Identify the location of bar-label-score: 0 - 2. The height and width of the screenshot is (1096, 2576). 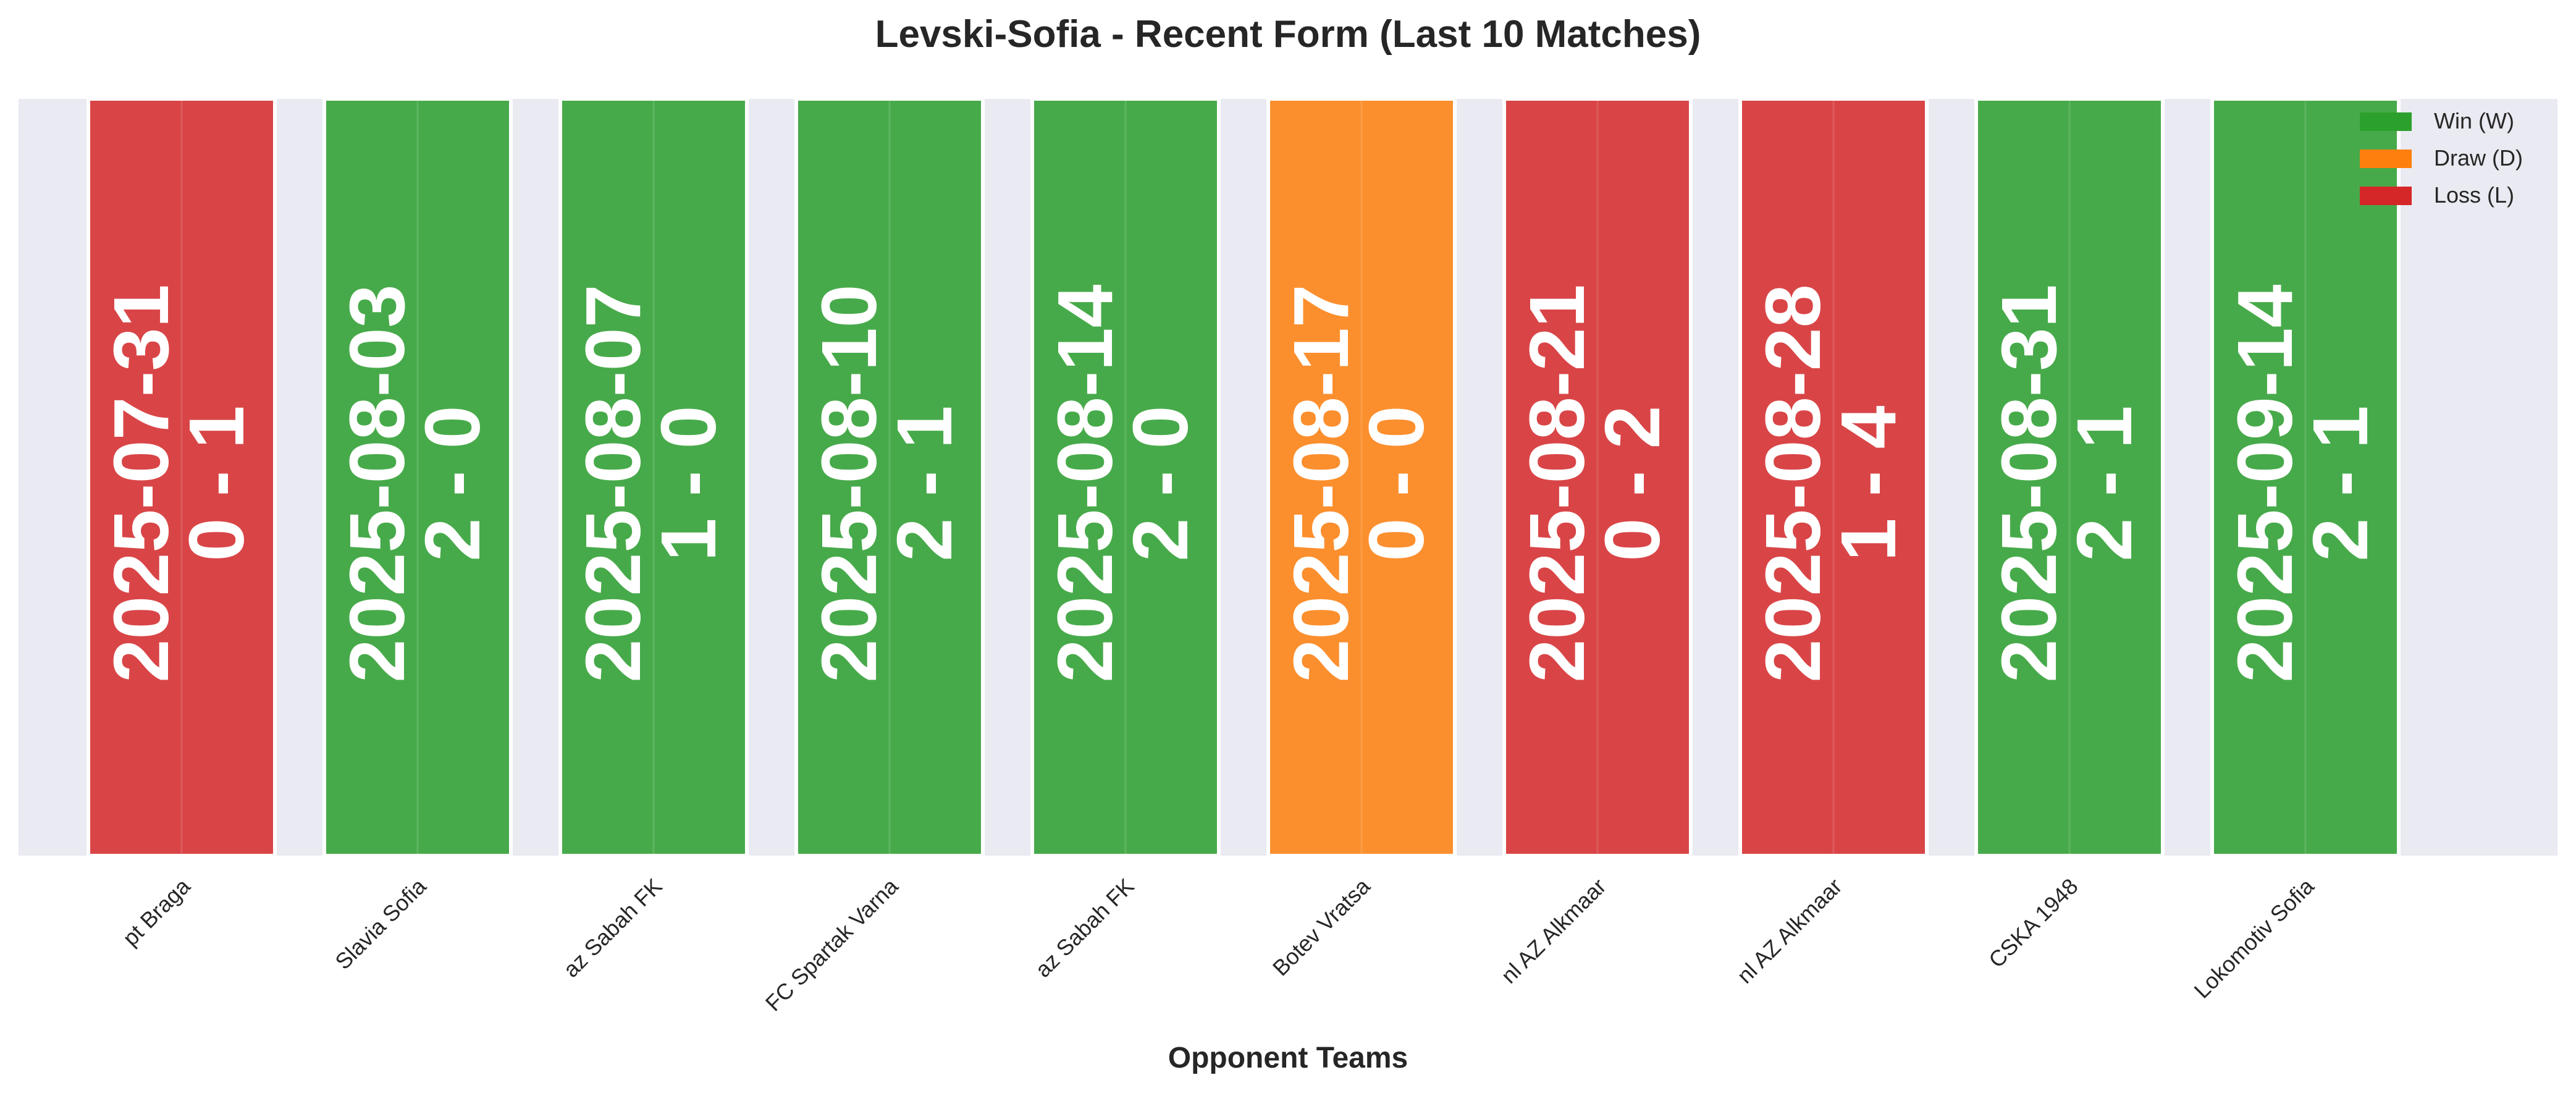
(1632, 483).